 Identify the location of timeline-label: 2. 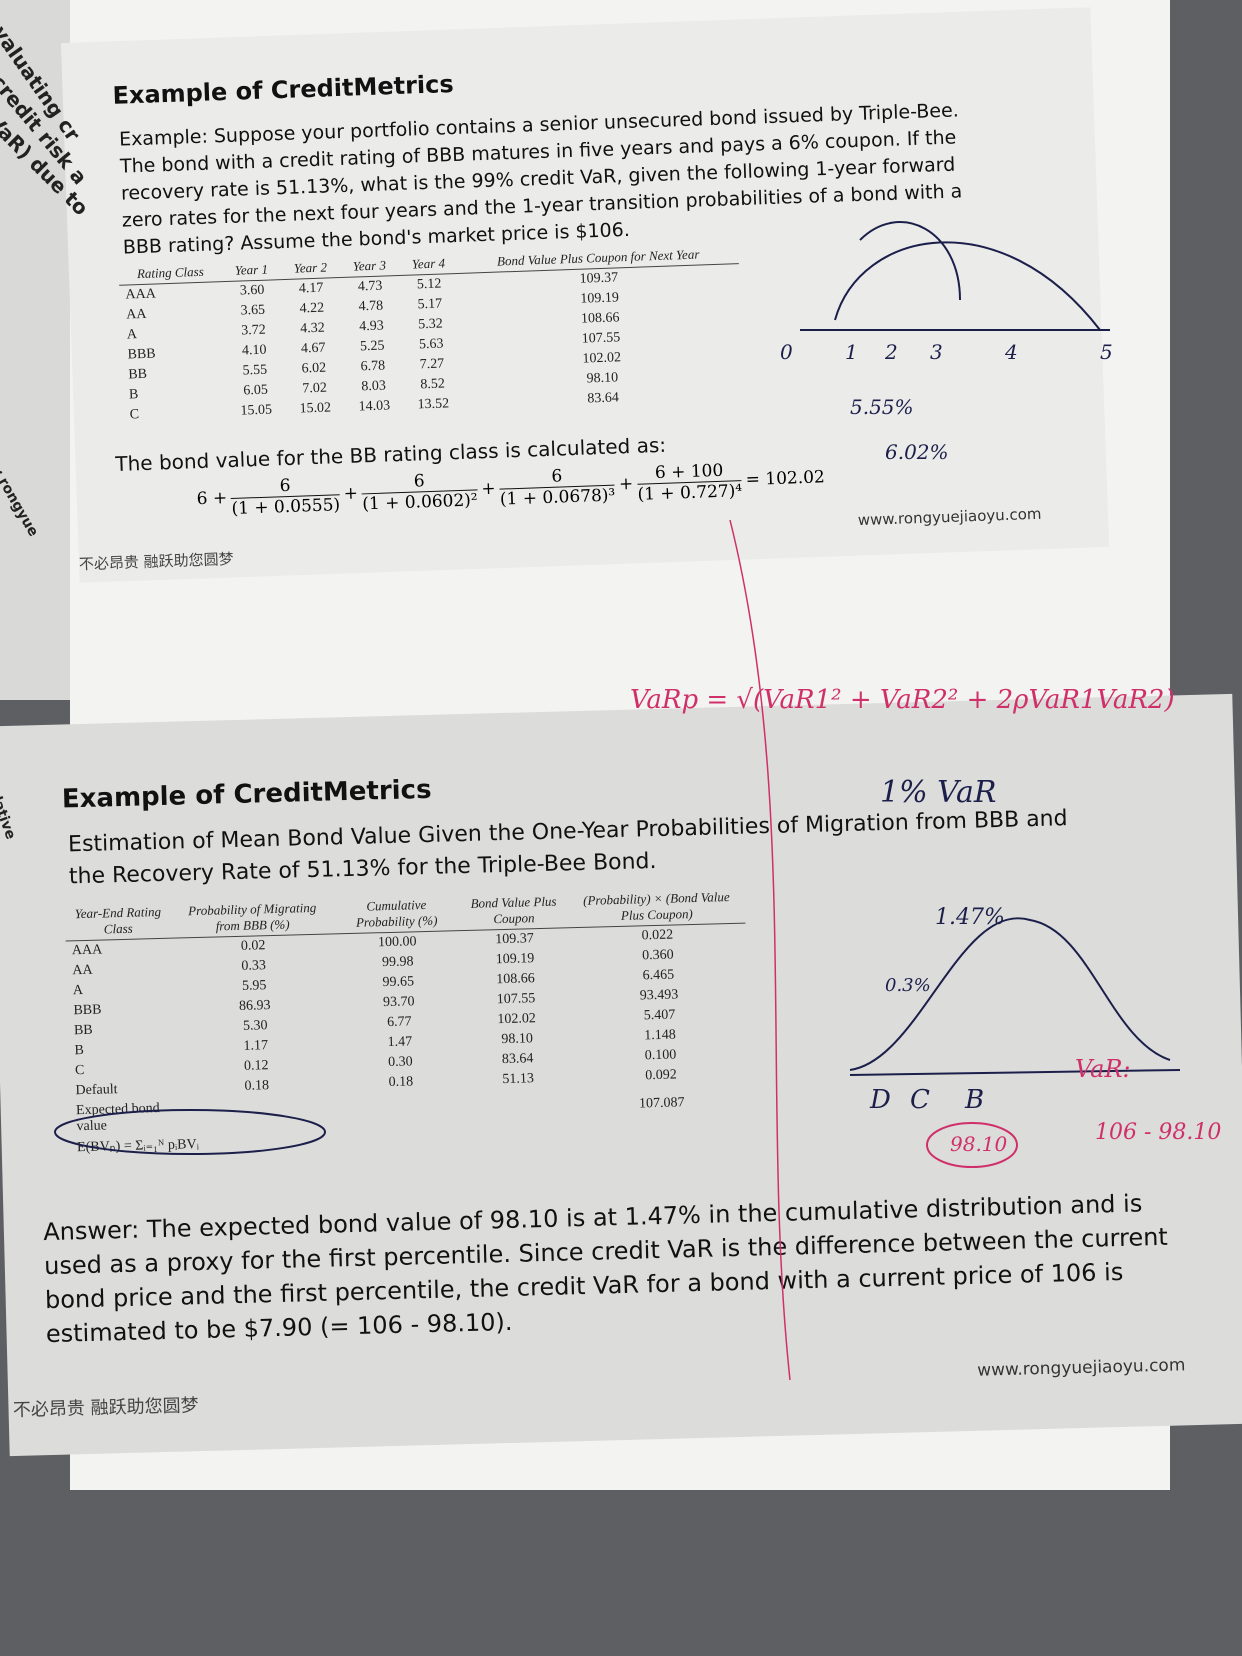
(891, 352).